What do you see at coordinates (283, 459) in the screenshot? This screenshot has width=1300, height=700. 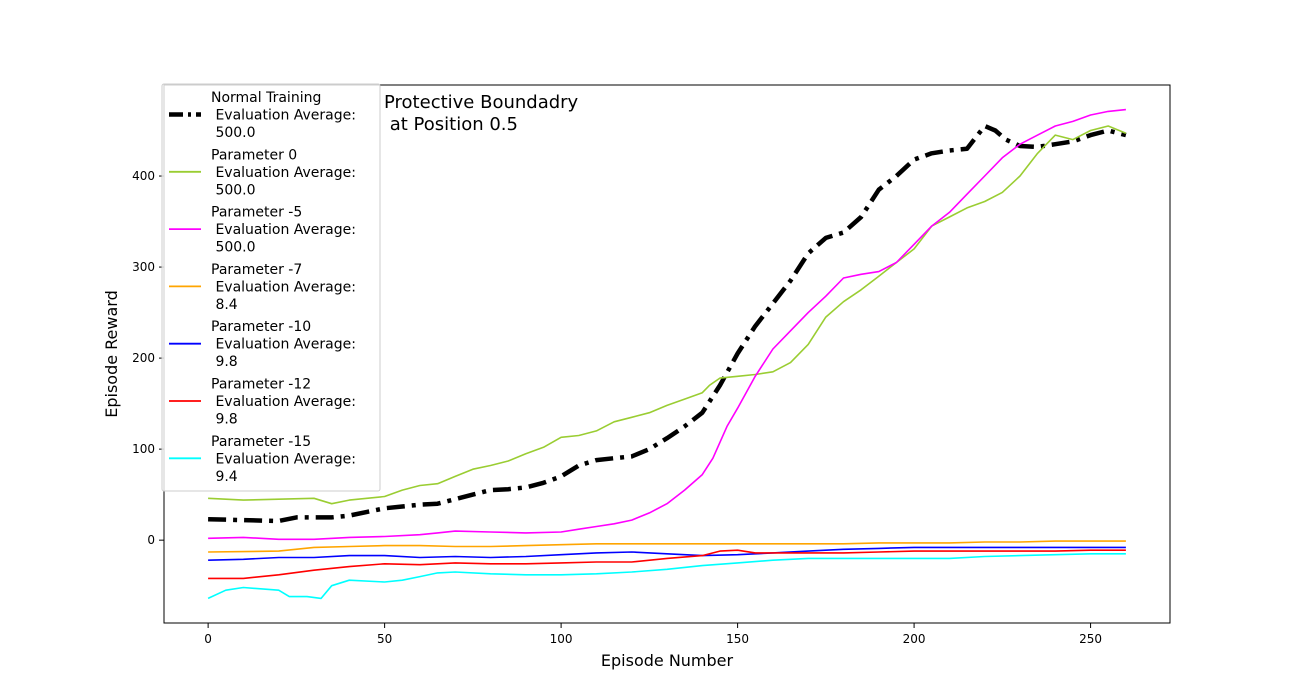 I see `legend-label: Parameter -15 Evaluation Average: 9.4` at bounding box center [283, 459].